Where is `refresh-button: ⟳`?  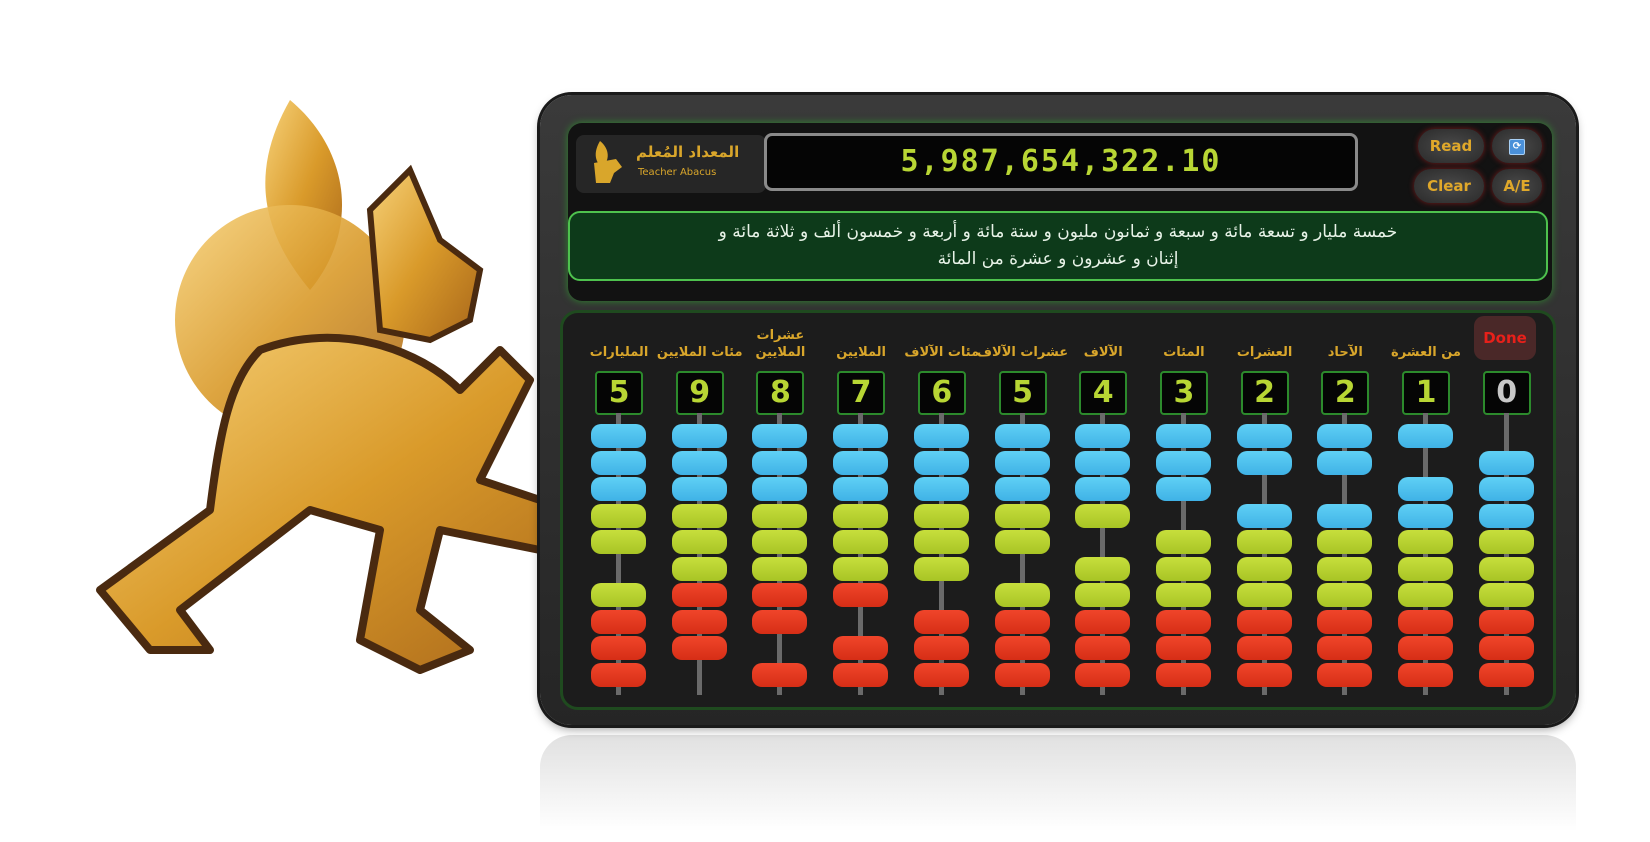 refresh-button: ⟳ is located at coordinates (1517, 146).